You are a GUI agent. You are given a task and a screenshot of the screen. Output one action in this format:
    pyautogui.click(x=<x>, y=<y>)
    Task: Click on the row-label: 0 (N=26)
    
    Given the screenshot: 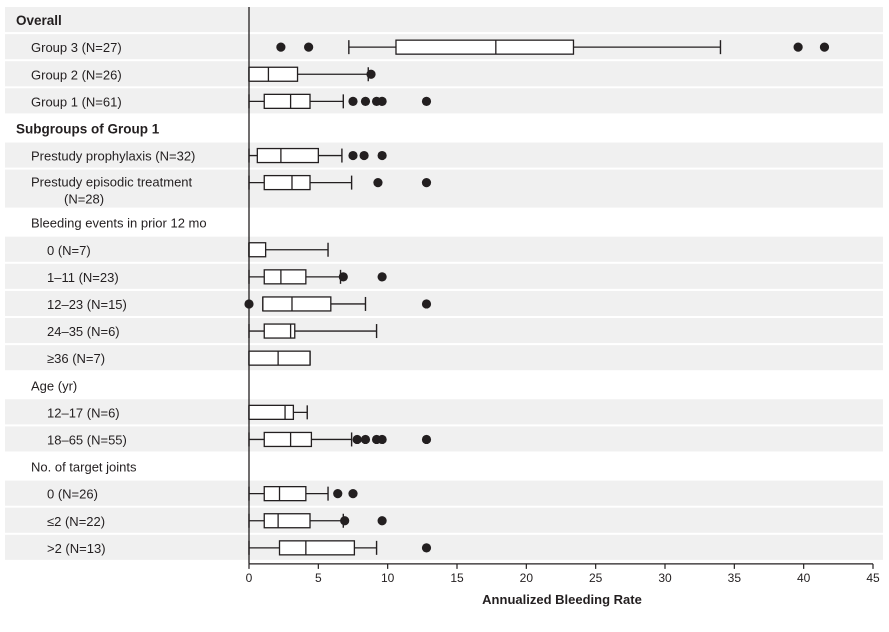 What is the action you would take?
    pyautogui.click(x=72, y=494)
    